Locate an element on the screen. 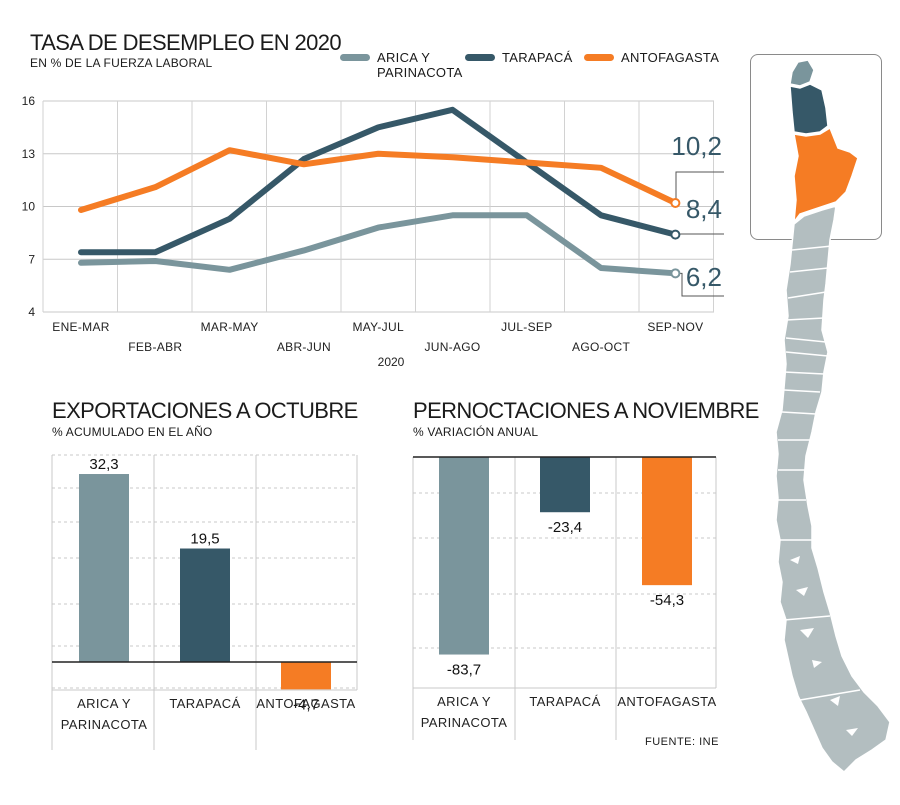 Image resolution: width=900 pixels, height=805 pixels. exports-chart-subtitle: % ACUMULADO EN EL AÑO is located at coordinates (132, 432).